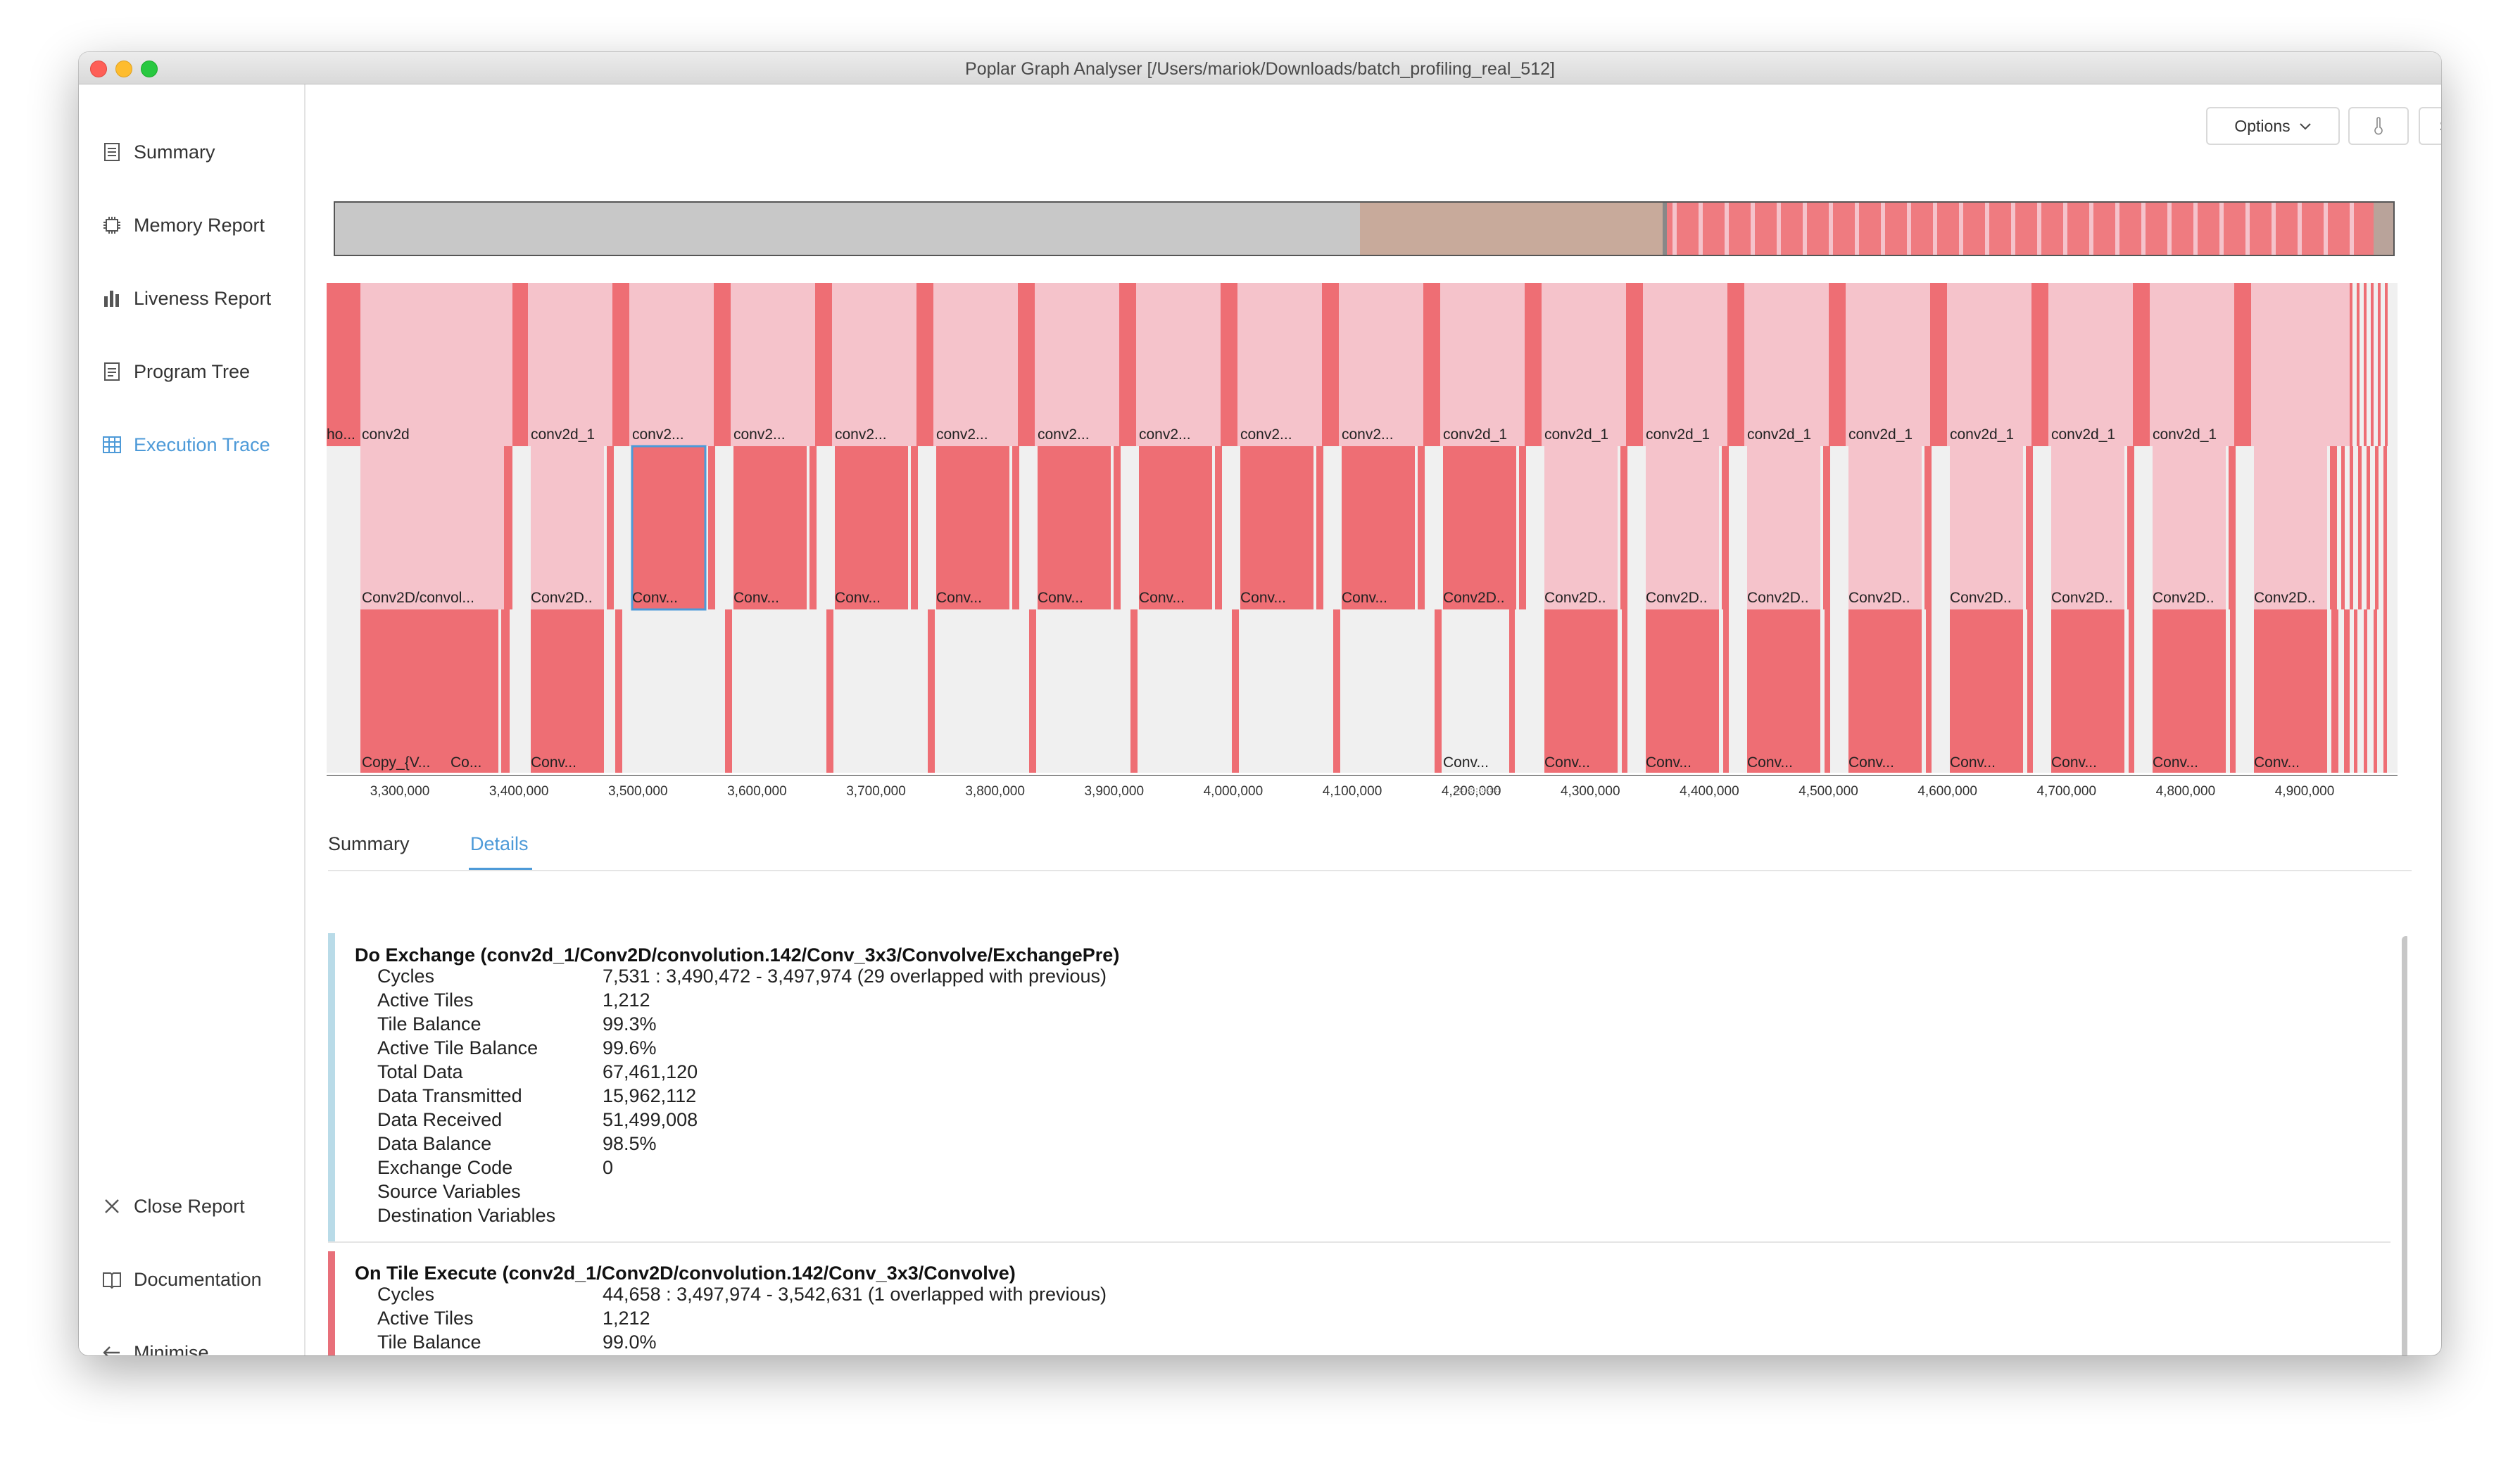 The width and height of the screenshot is (2520, 1461). I want to click on sidebar-item-program-tree: Program Tree, so click(176, 372).